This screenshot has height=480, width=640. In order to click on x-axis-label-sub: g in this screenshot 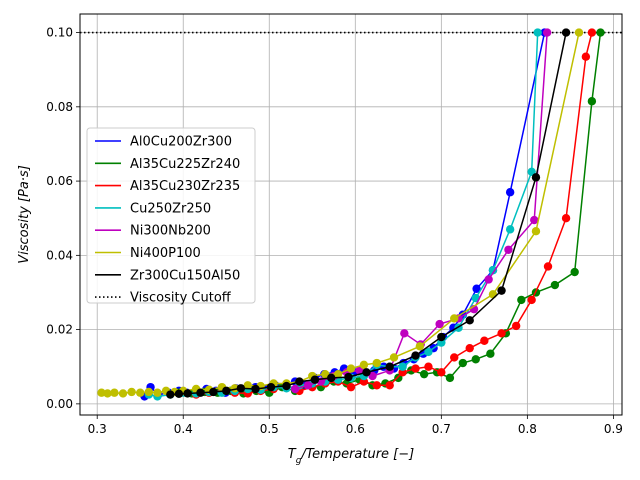, I will do `click(299, 461)`.